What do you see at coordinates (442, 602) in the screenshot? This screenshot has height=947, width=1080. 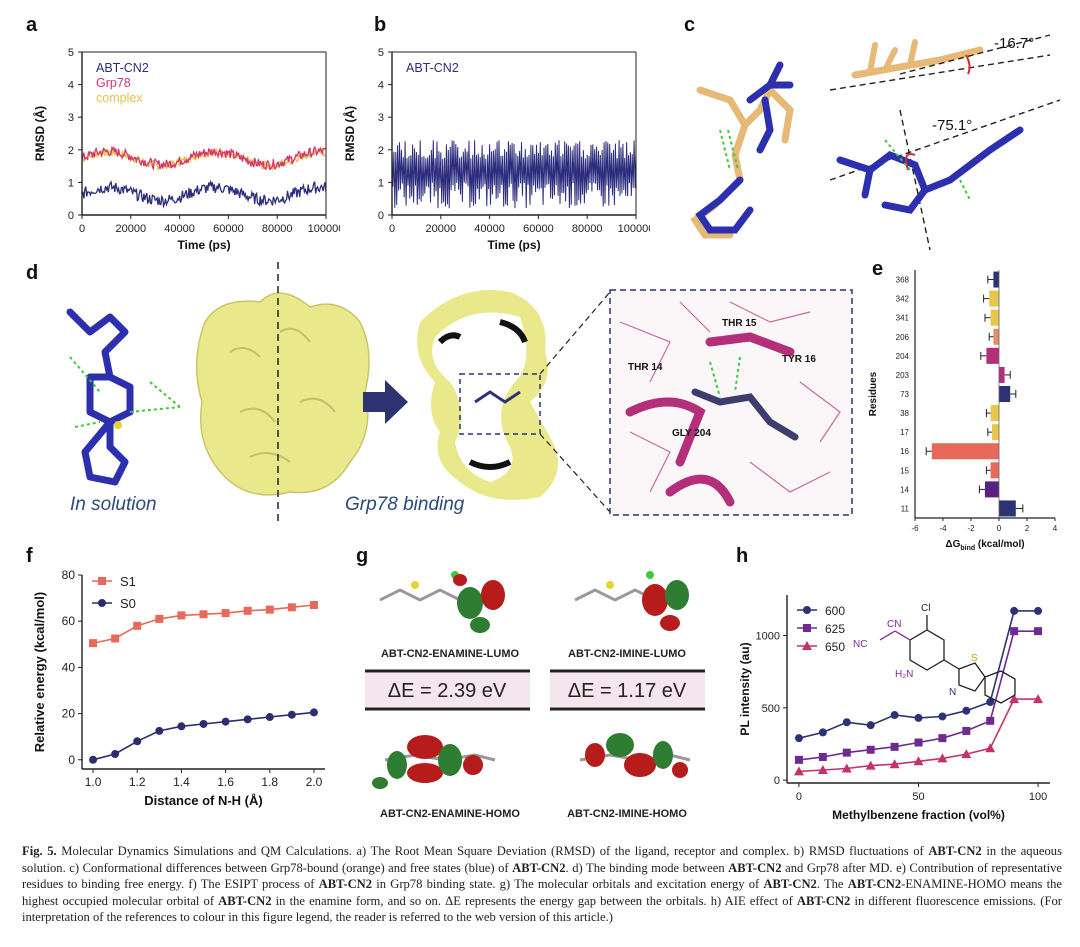 I see `orbital-enamine-lumo` at bounding box center [442, 602].